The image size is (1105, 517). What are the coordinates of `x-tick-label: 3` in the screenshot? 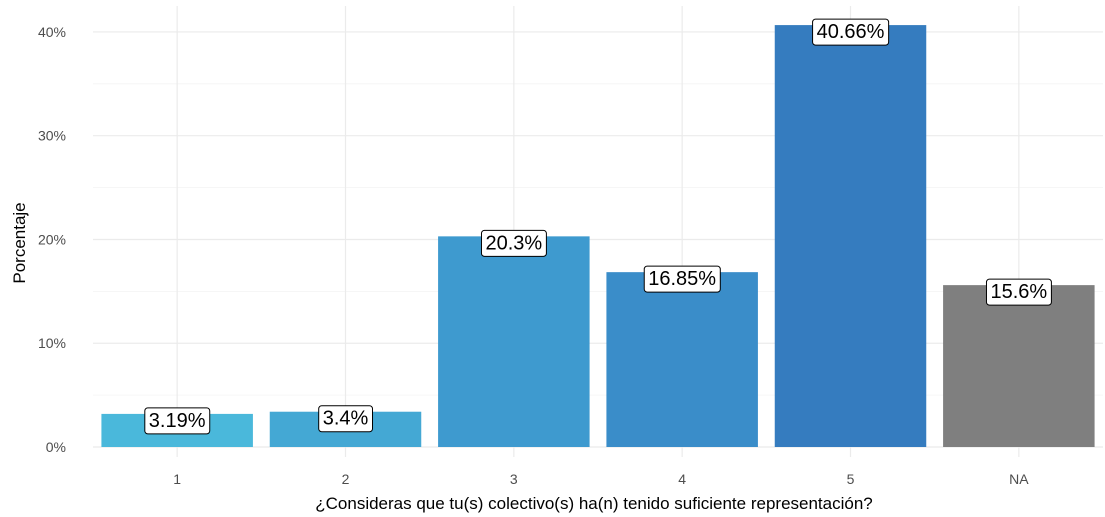 It's located at (514, 479).